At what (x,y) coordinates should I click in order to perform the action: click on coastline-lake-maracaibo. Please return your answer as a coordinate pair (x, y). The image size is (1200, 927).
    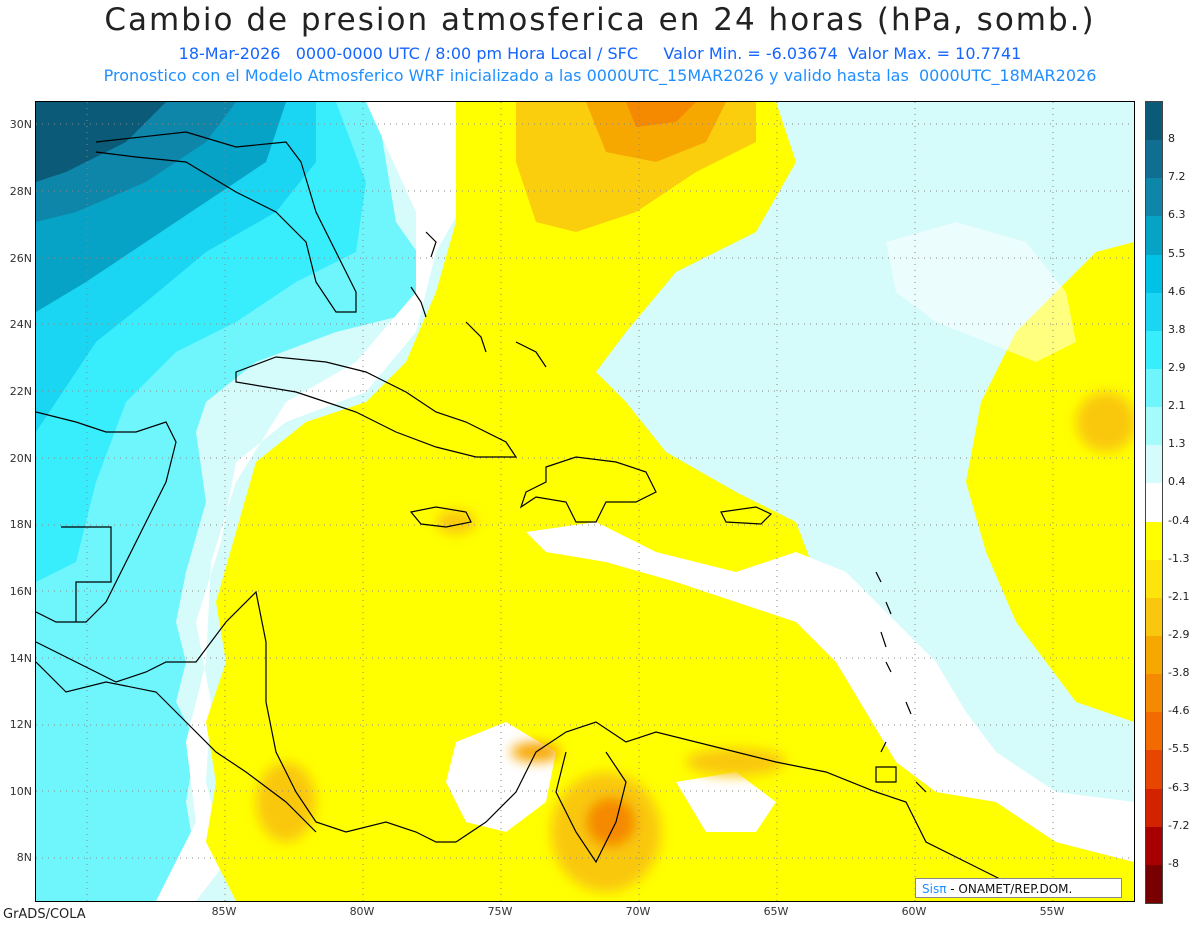
    Looking at the image, I should click on (591, 807).